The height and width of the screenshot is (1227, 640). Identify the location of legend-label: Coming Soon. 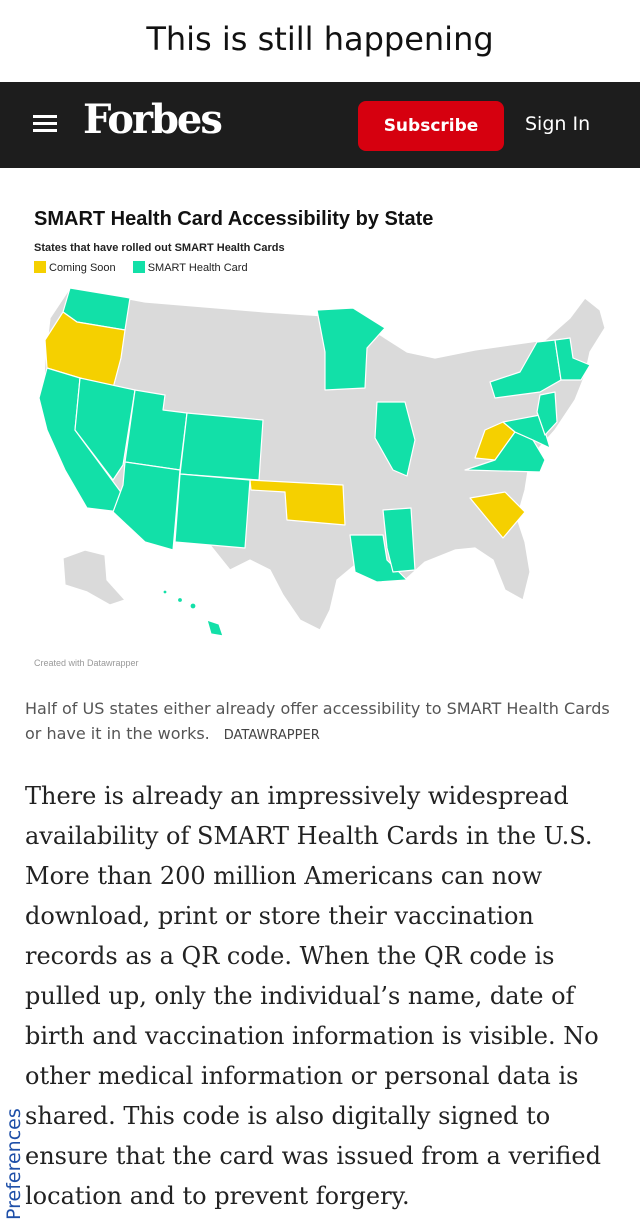
(82, 268).